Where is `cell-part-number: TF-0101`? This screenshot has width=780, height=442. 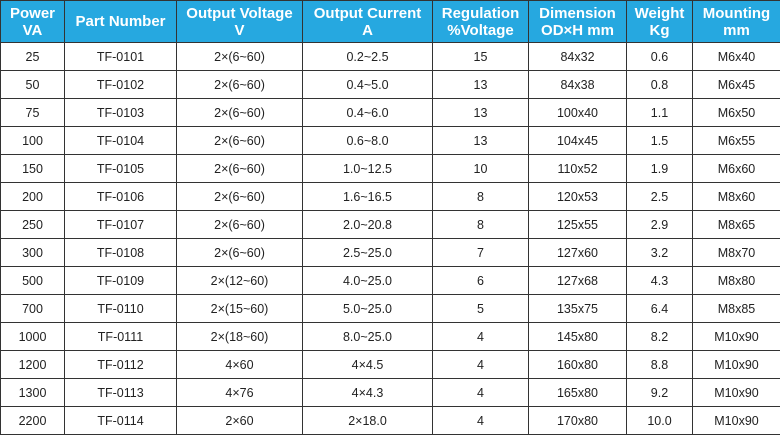
cell-part-number: TF-0101 is located at coordinates (120, 56).